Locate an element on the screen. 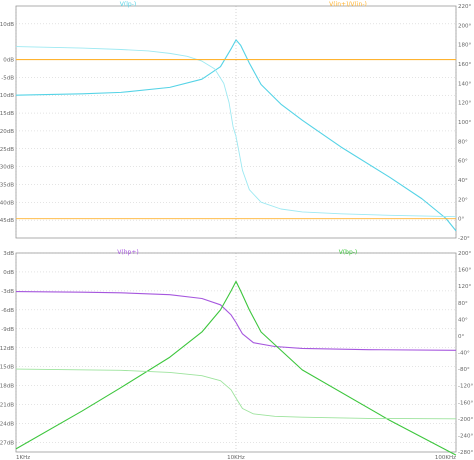 This screenshot has height=460, width=474. series-phase-trace is located at coordinates (236, 394).